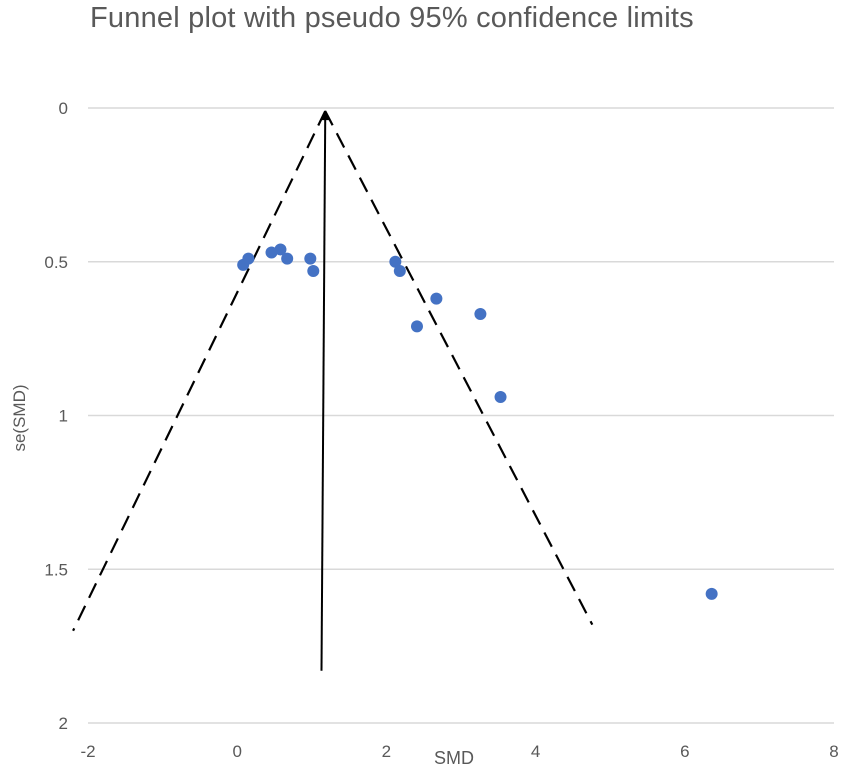  Describe the element at coordinates (56, 569) in the screenshot. I see `y-tick-label: 1.5` at that location.